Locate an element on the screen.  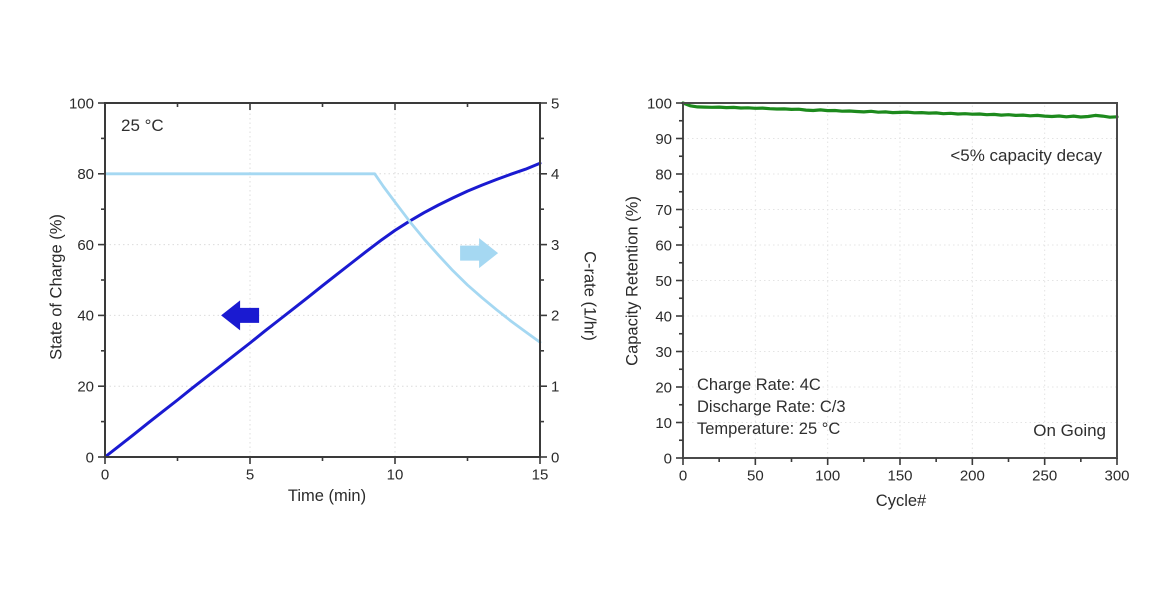
discharge-rate-annotation: Discharge Rate: C/3 is located at coordinates (771, 407).